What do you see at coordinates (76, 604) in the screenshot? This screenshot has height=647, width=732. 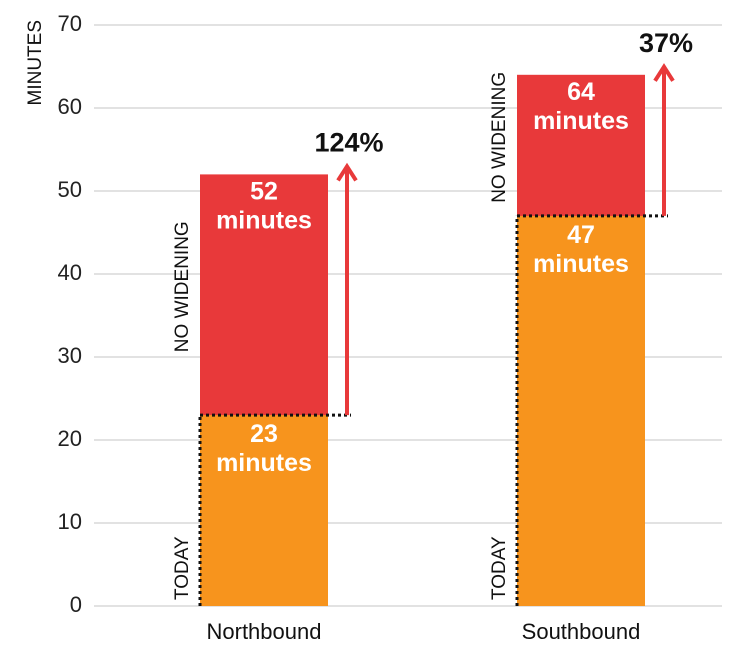 I see `y-tick-label: 0` at bounding box center [76, 604].